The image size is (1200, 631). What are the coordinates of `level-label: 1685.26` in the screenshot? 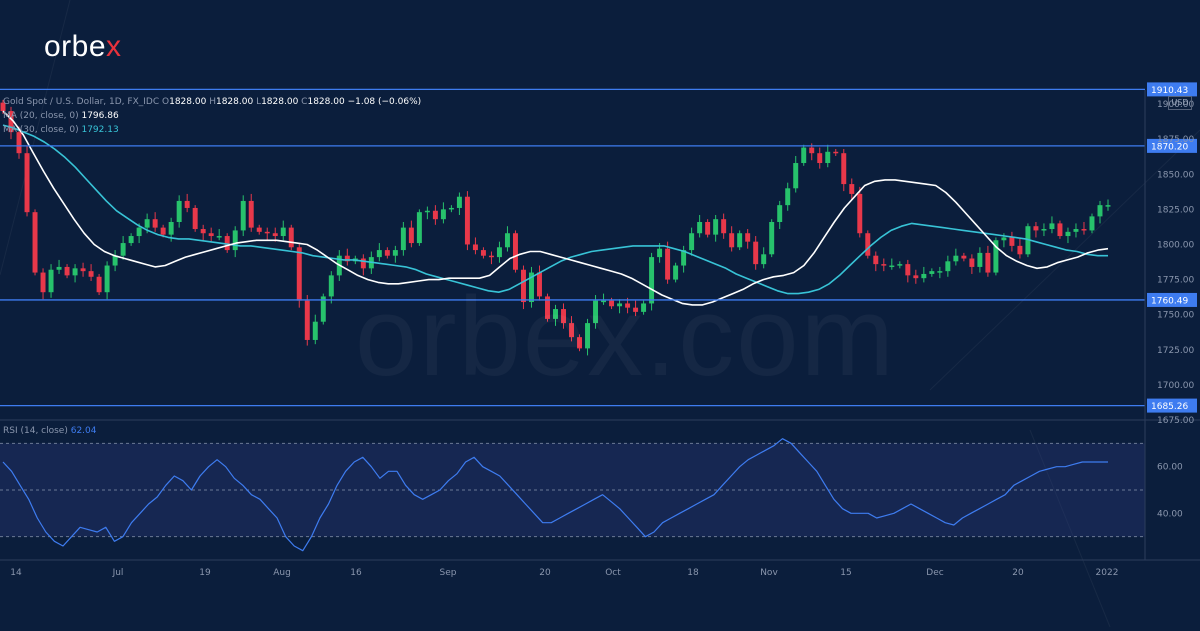 It's located at (1169, 407).